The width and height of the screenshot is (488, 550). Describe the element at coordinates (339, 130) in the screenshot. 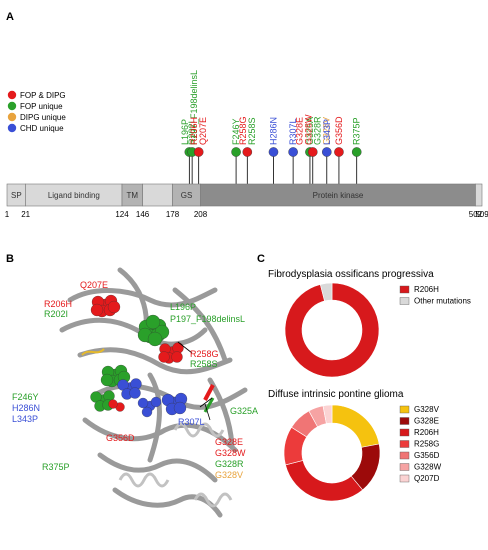

I see `mutation-label: G356D` at that location.